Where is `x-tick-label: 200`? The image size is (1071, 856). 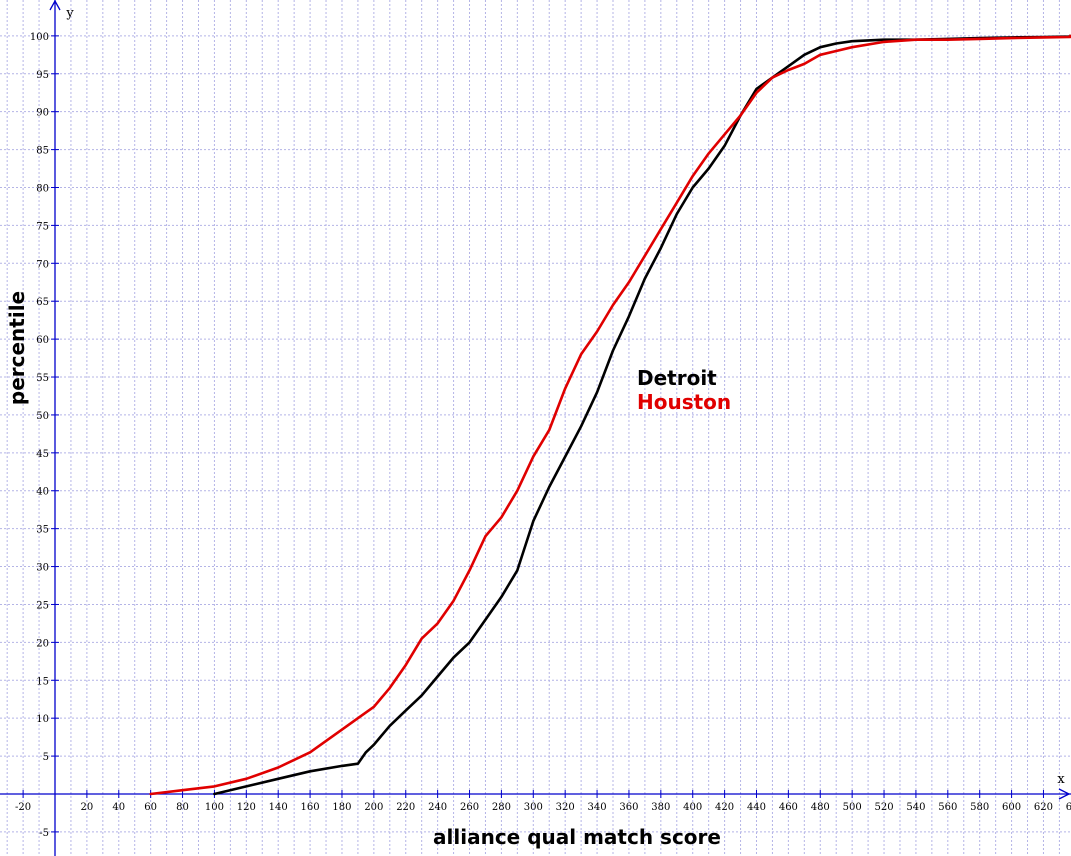 x-tick-label: 200 is located at coordinates (373, 807).